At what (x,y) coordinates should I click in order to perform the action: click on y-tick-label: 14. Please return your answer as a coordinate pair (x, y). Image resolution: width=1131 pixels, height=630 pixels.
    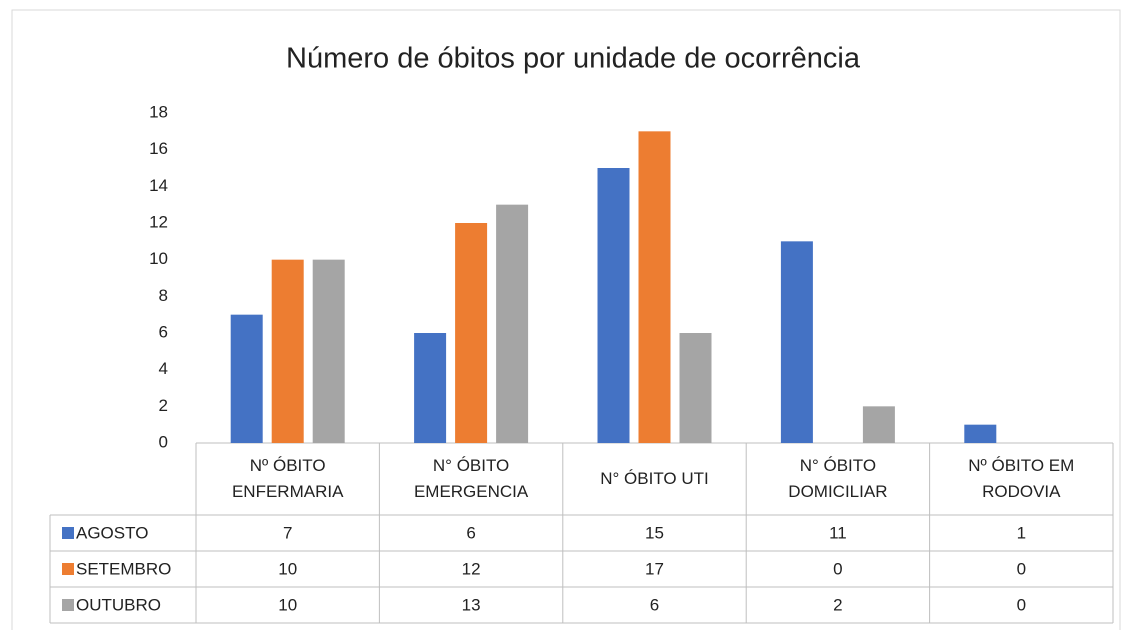
    Looking at the image, I should click on (158, 185).